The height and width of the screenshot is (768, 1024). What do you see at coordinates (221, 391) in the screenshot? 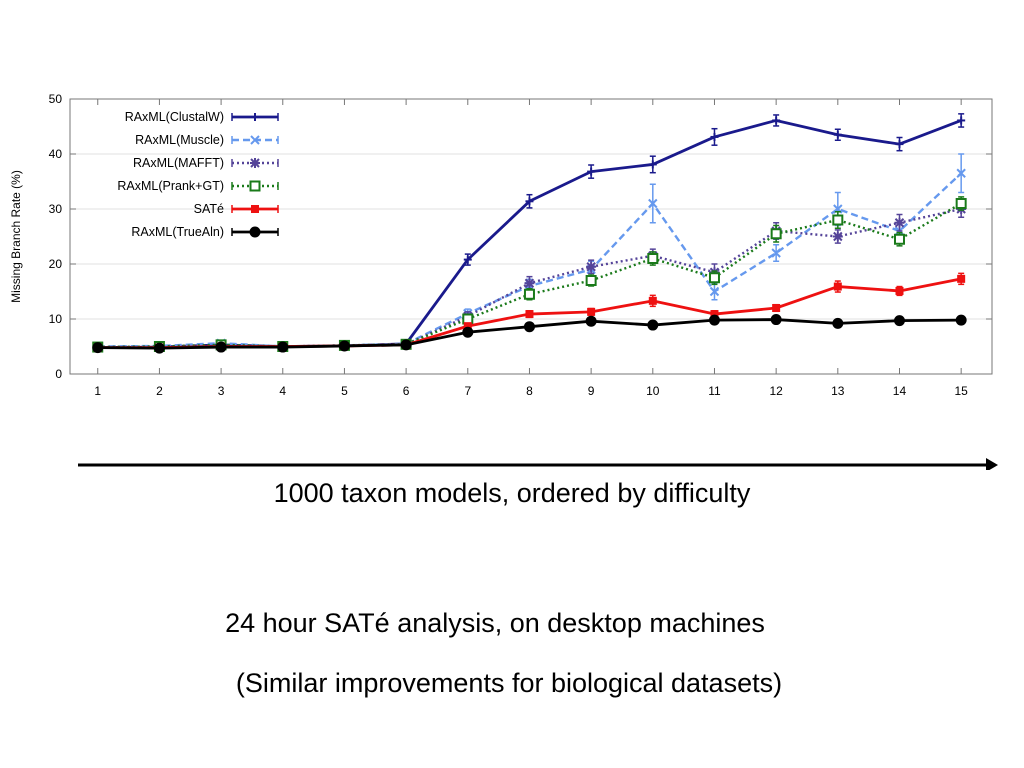
I see `x-tick-label: 3` at bounding box center [221, 391].